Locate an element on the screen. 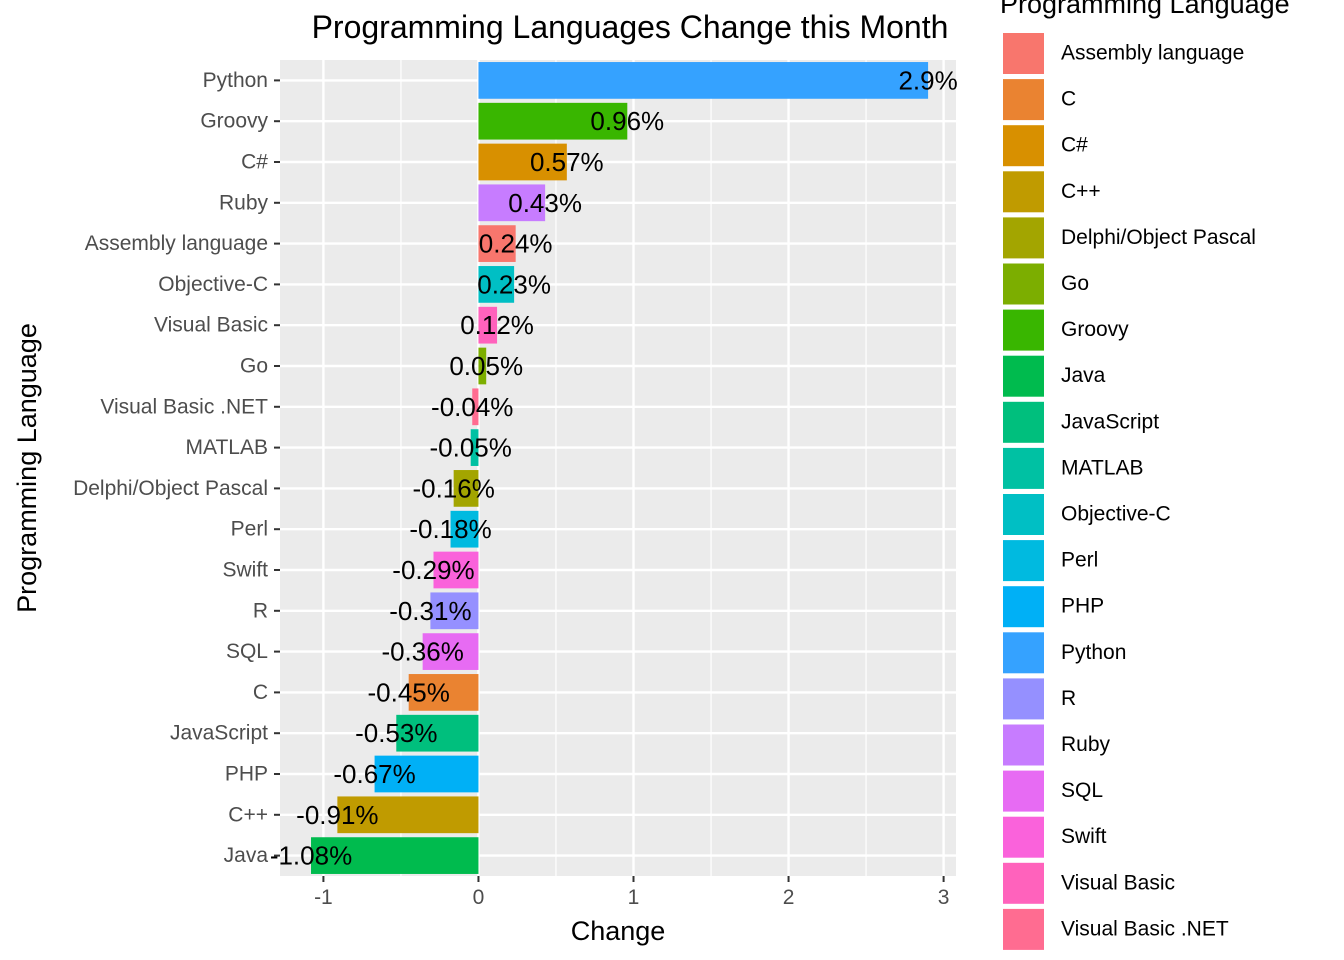 Image resolution: width=1344 pixels, height=960 pixels. y-tick-label: Visual Basic is located at coordinates (211, 325).